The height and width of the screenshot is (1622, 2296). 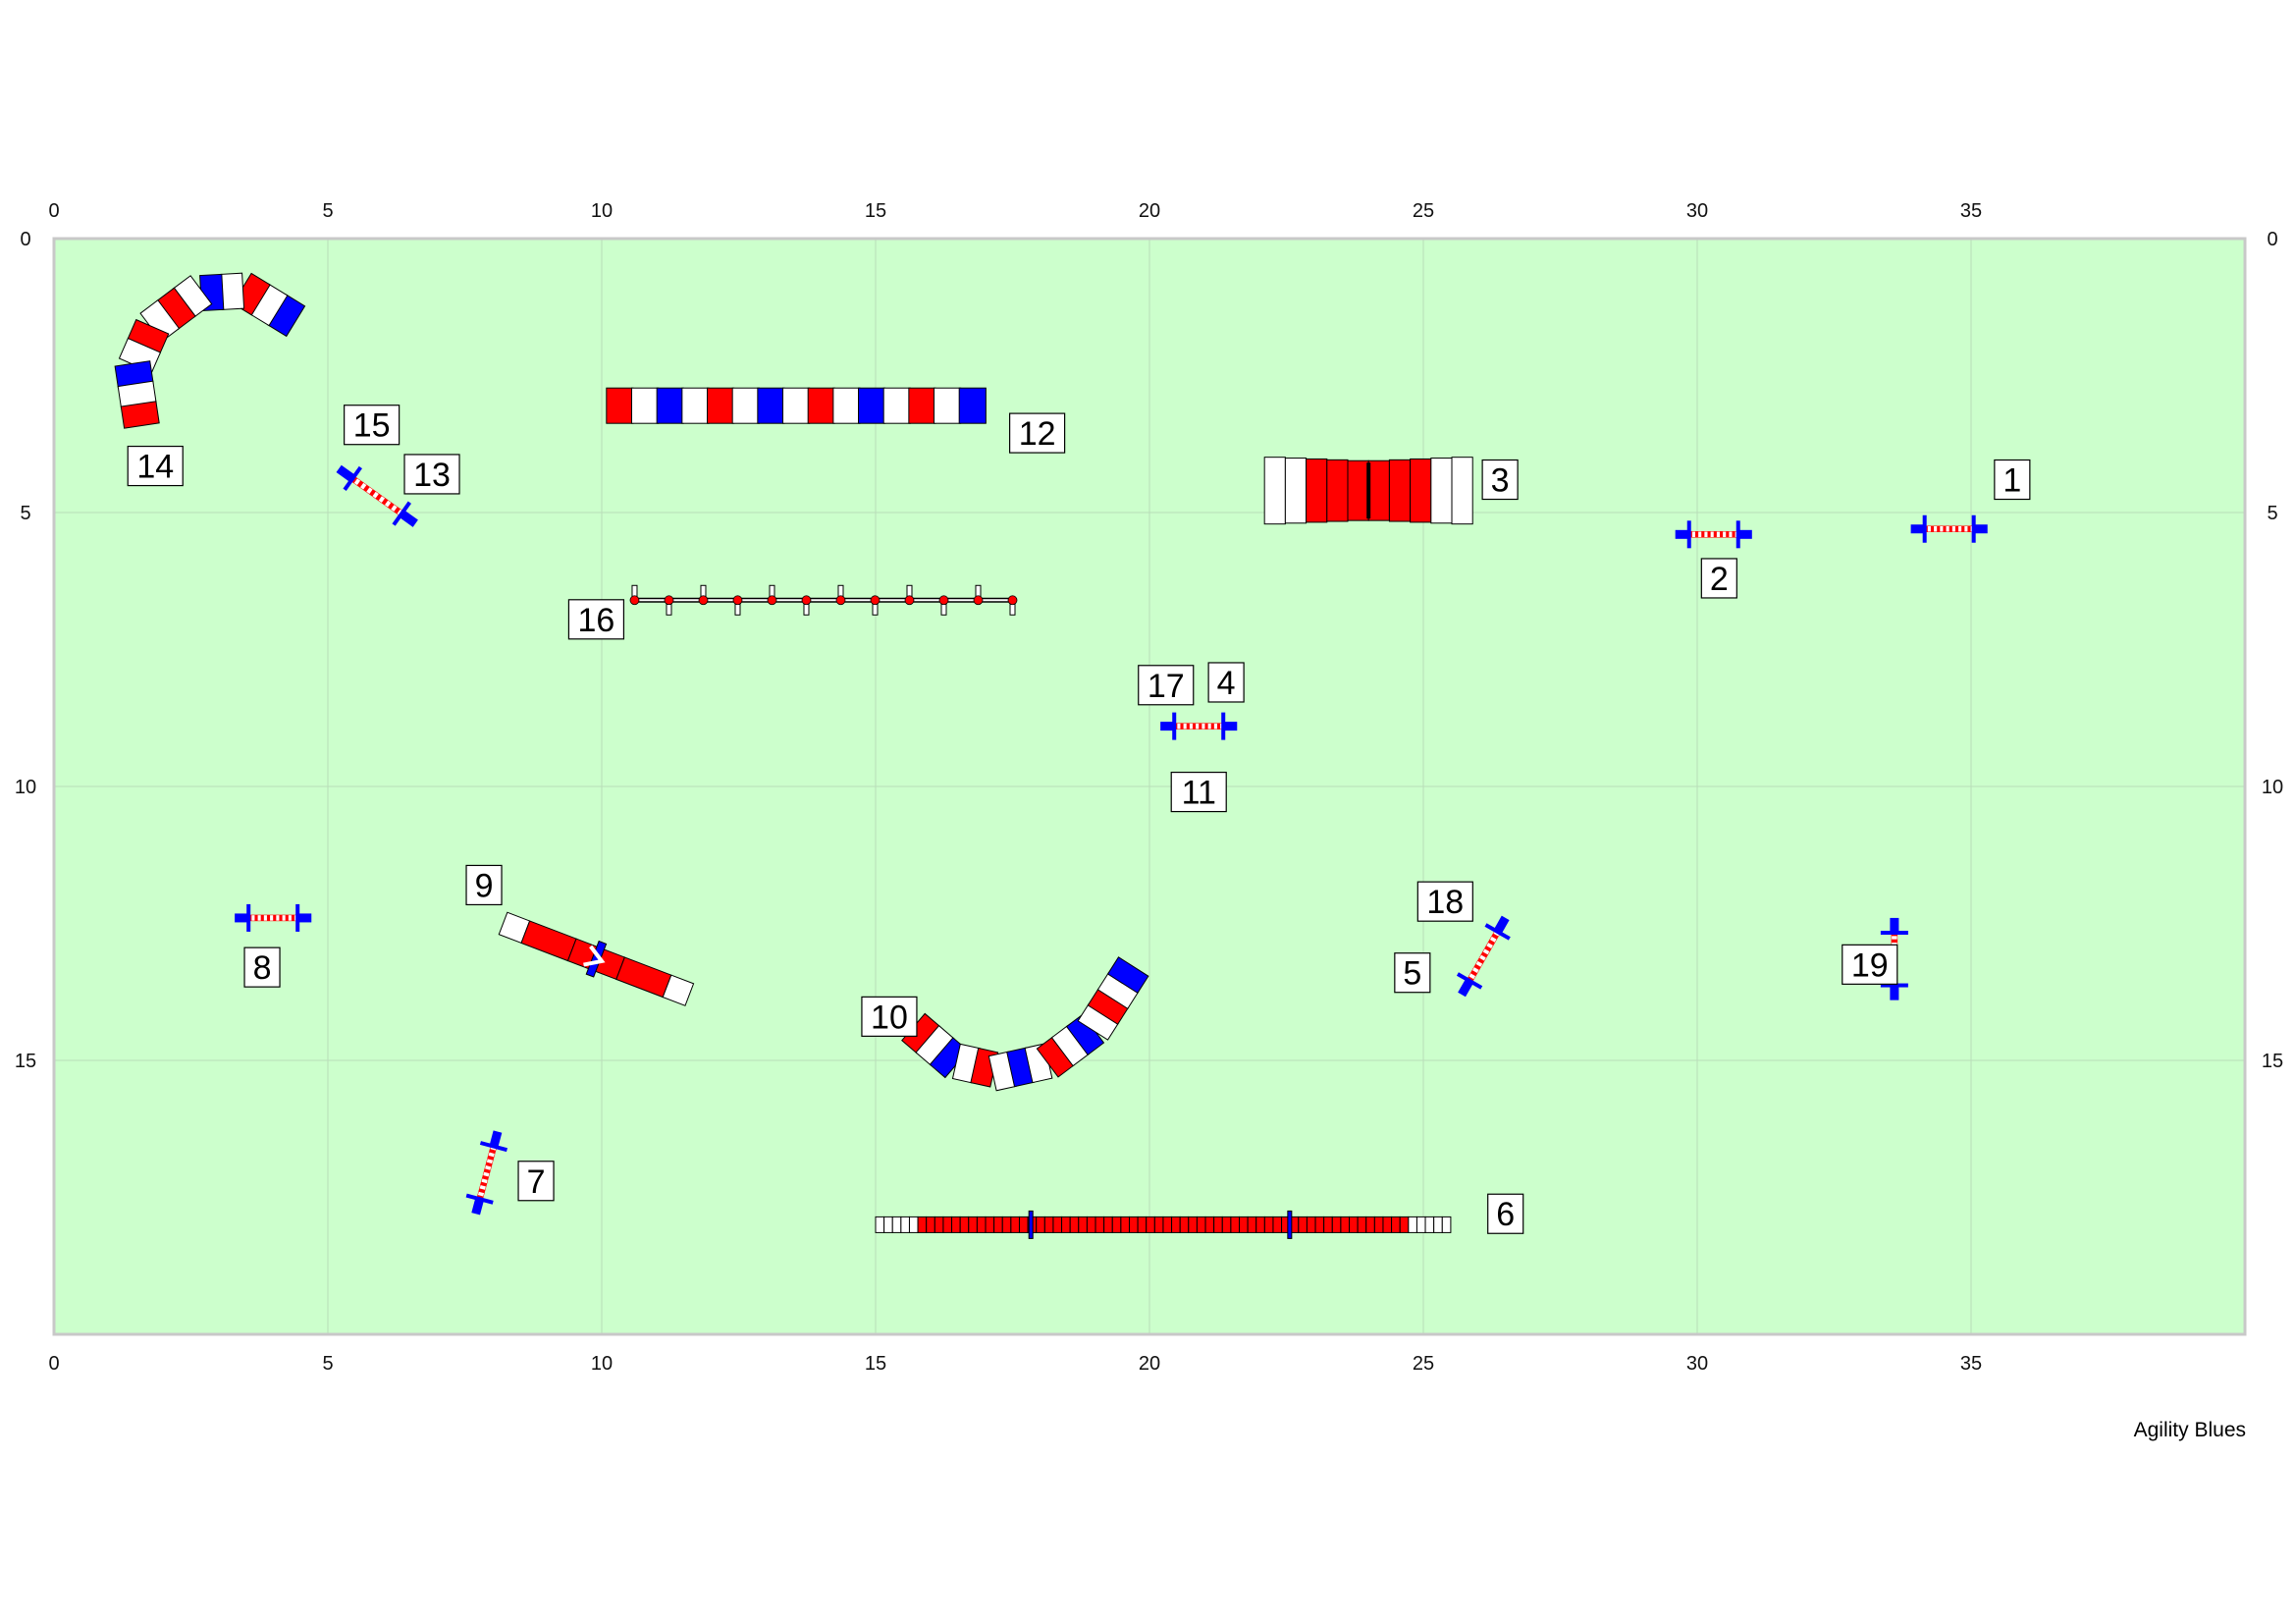 I want to click on sequence-number: 1, so click(x=2012, y=480).